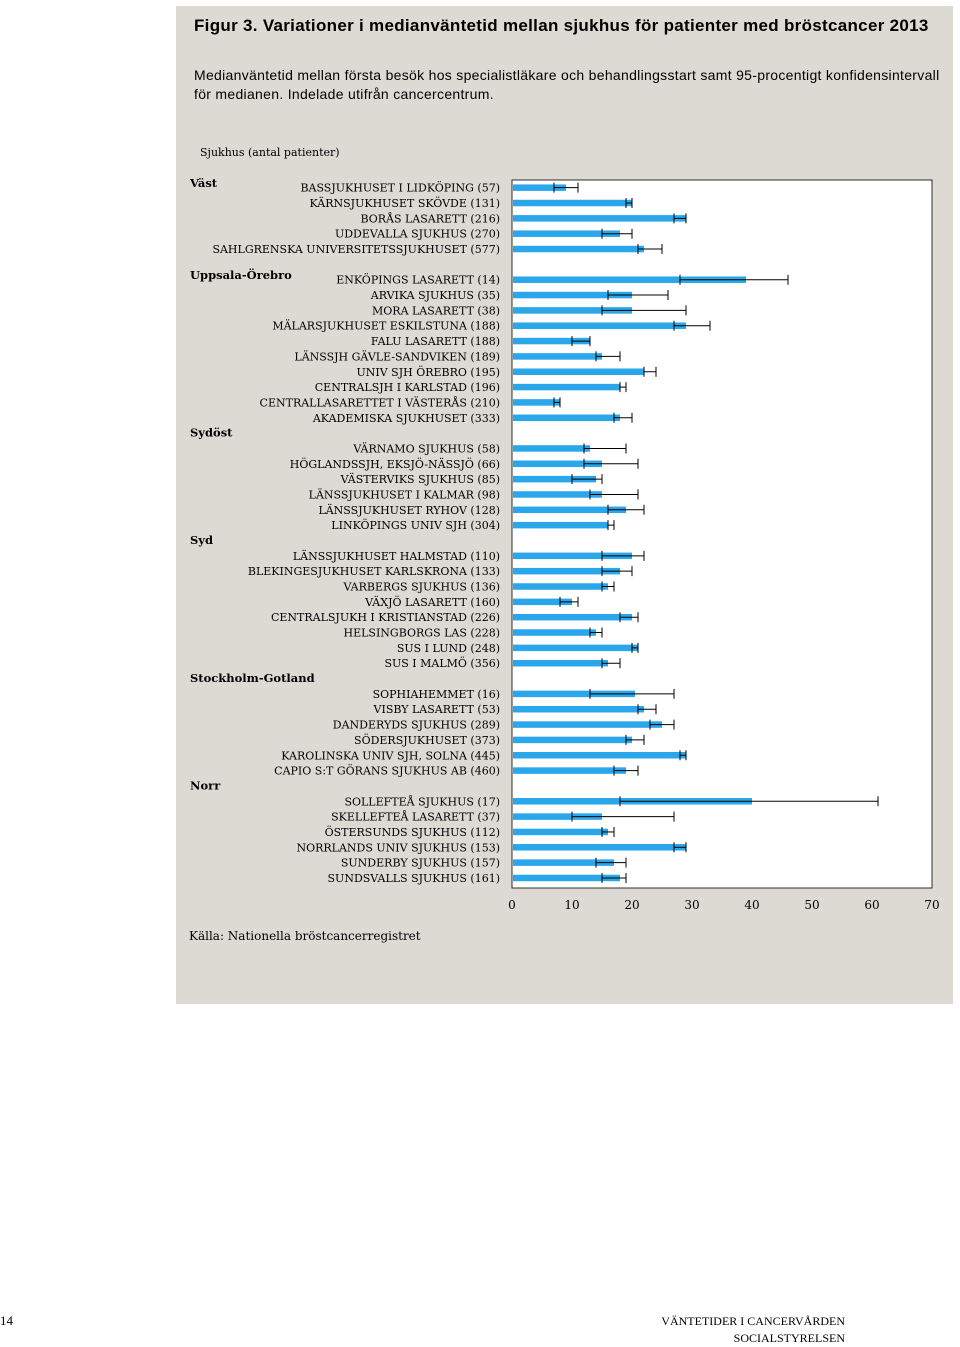 This screenshot has width=960, height=1347. Describe the element at coordinates (442, 663) in the screenshot. I see `hospital-label: SUS I MALMÖ (356)` at that location.